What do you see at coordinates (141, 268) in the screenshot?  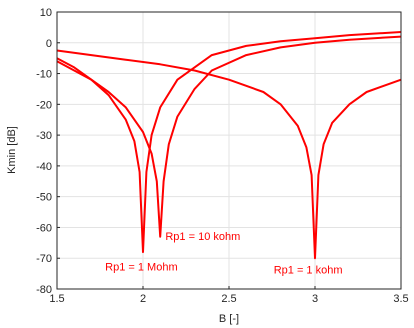 I see `annotation-label: Rp1 = 1 Mohm` at bounding box center [141, 268].